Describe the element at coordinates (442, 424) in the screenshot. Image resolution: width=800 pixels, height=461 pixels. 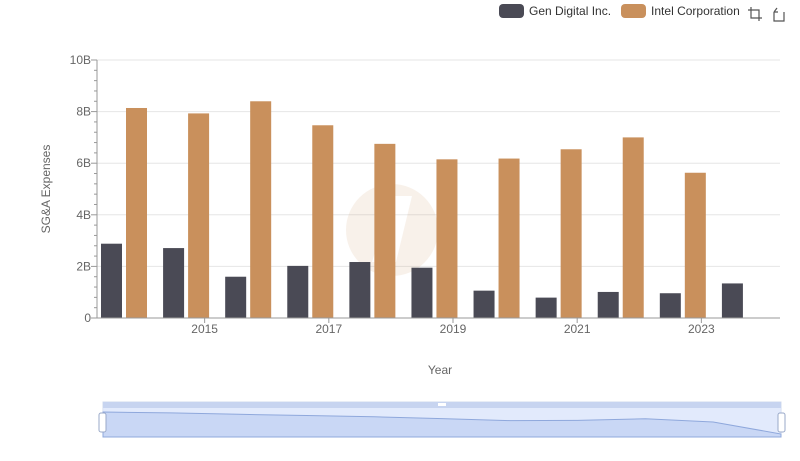
I see `zoom-preview-line` at that location.